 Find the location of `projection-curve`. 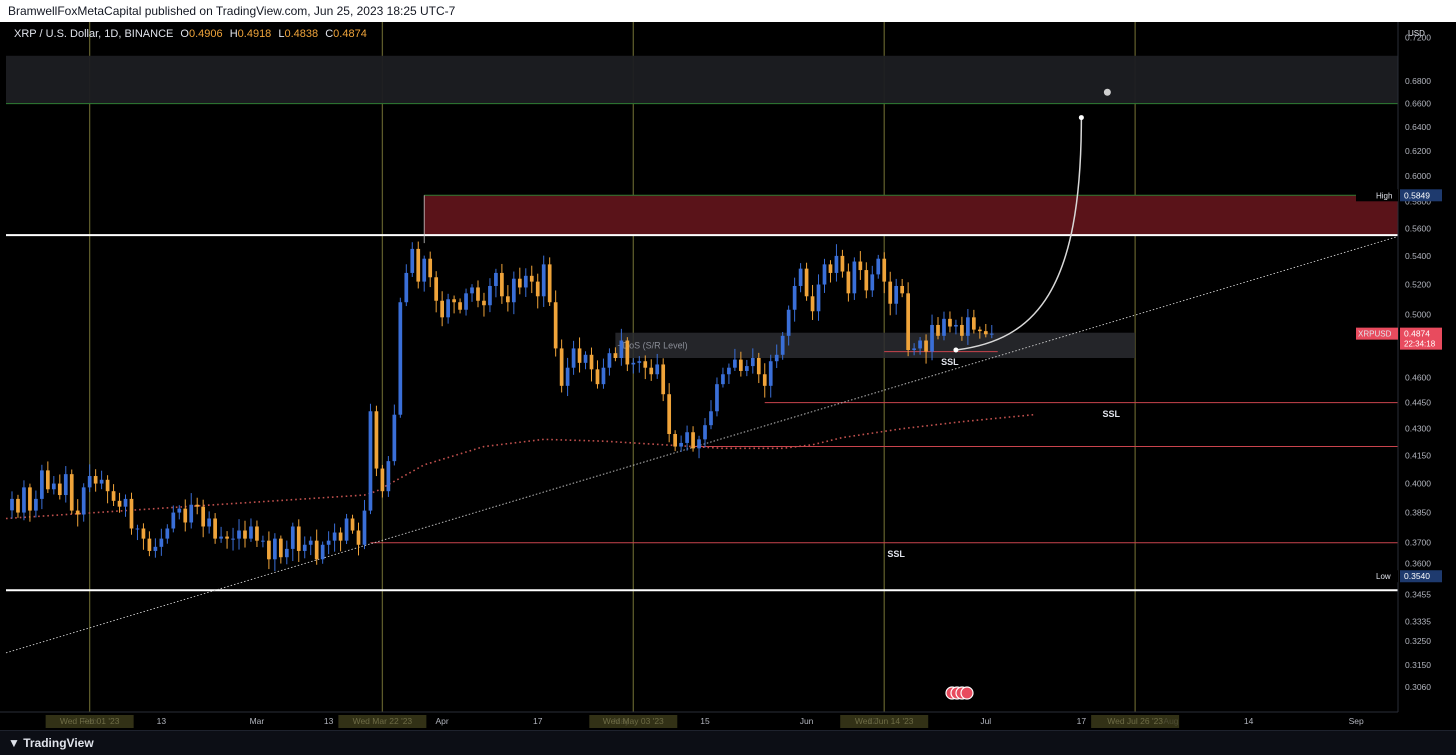

projection-curve is located at coordinates (1019, 234).